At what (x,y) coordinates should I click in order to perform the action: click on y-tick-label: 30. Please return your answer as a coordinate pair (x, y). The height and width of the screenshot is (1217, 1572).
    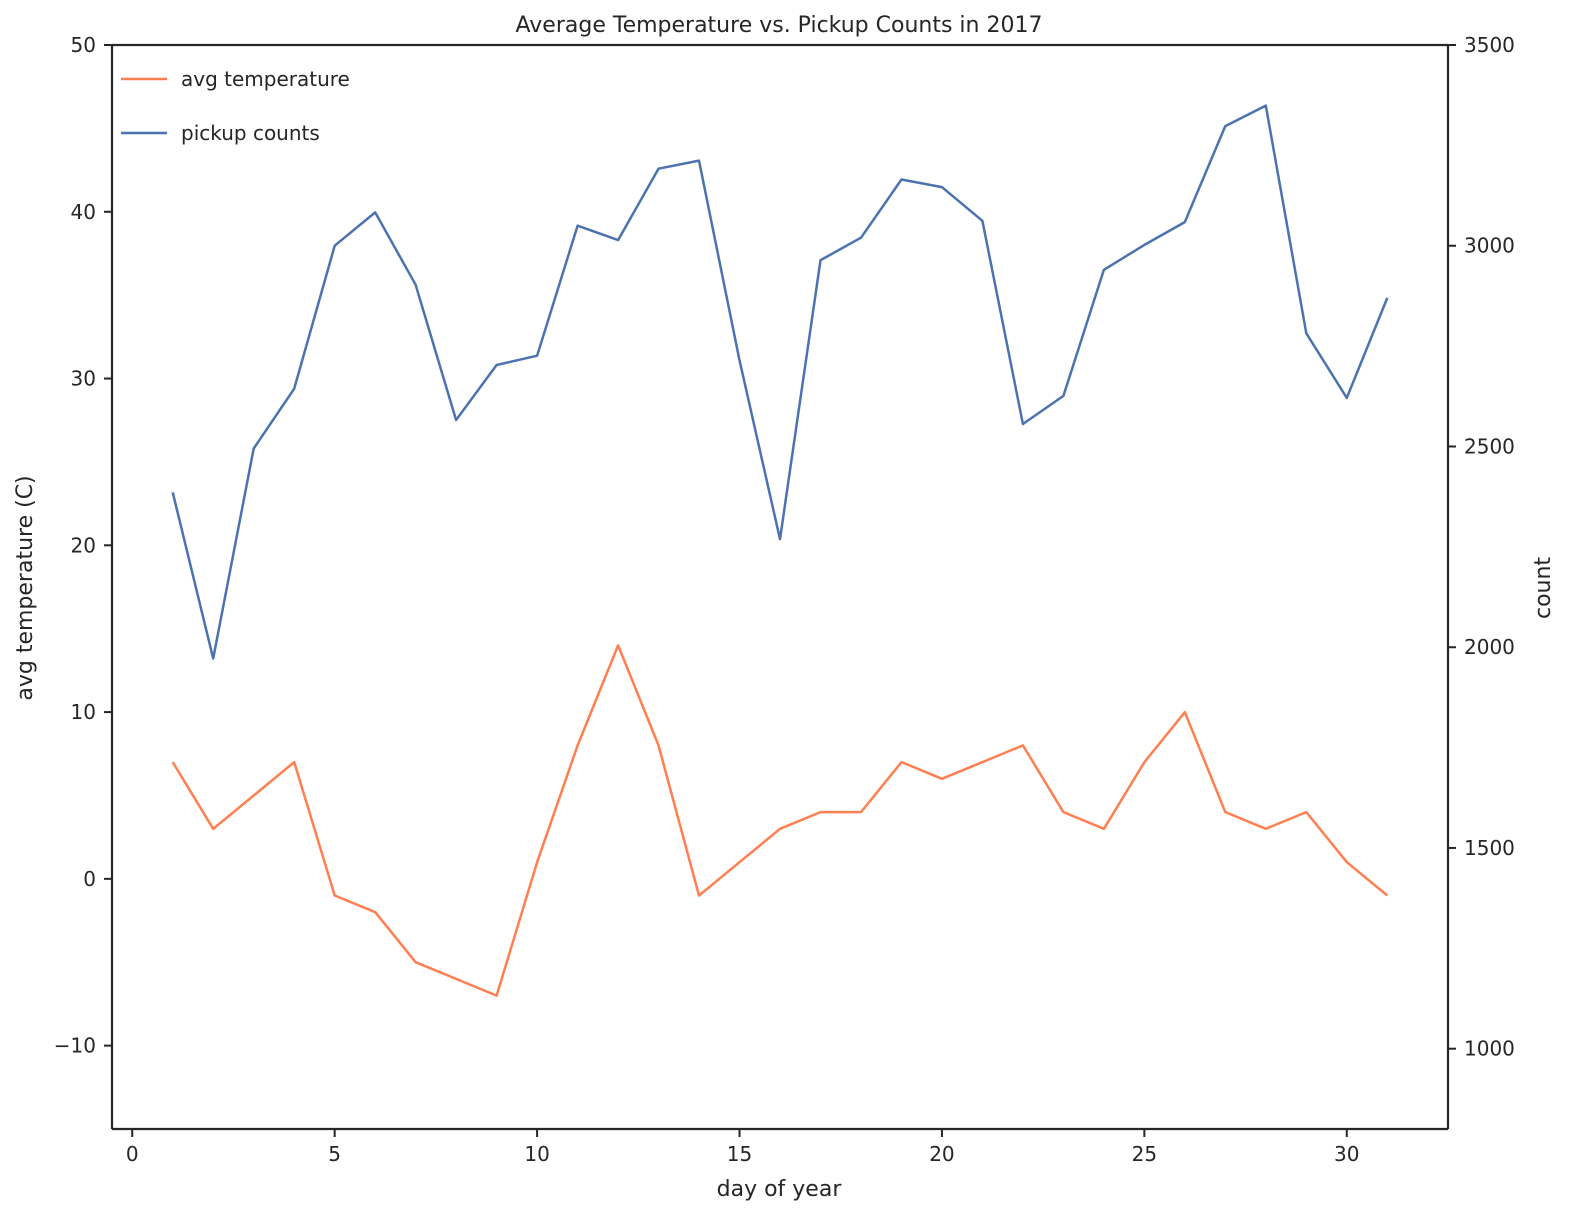
    Looking at the image, I should click on (83, 379).